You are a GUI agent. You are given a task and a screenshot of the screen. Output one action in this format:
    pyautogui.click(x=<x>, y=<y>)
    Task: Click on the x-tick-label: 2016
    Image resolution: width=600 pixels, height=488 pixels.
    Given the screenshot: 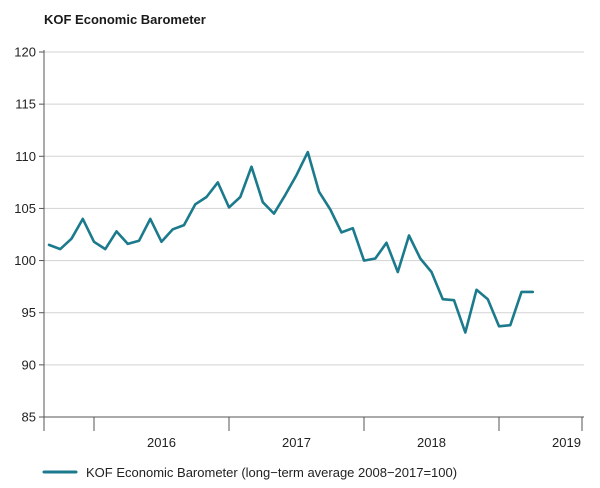 What is the action you would take?
    pyautogui.click(x=161, y=442)
    